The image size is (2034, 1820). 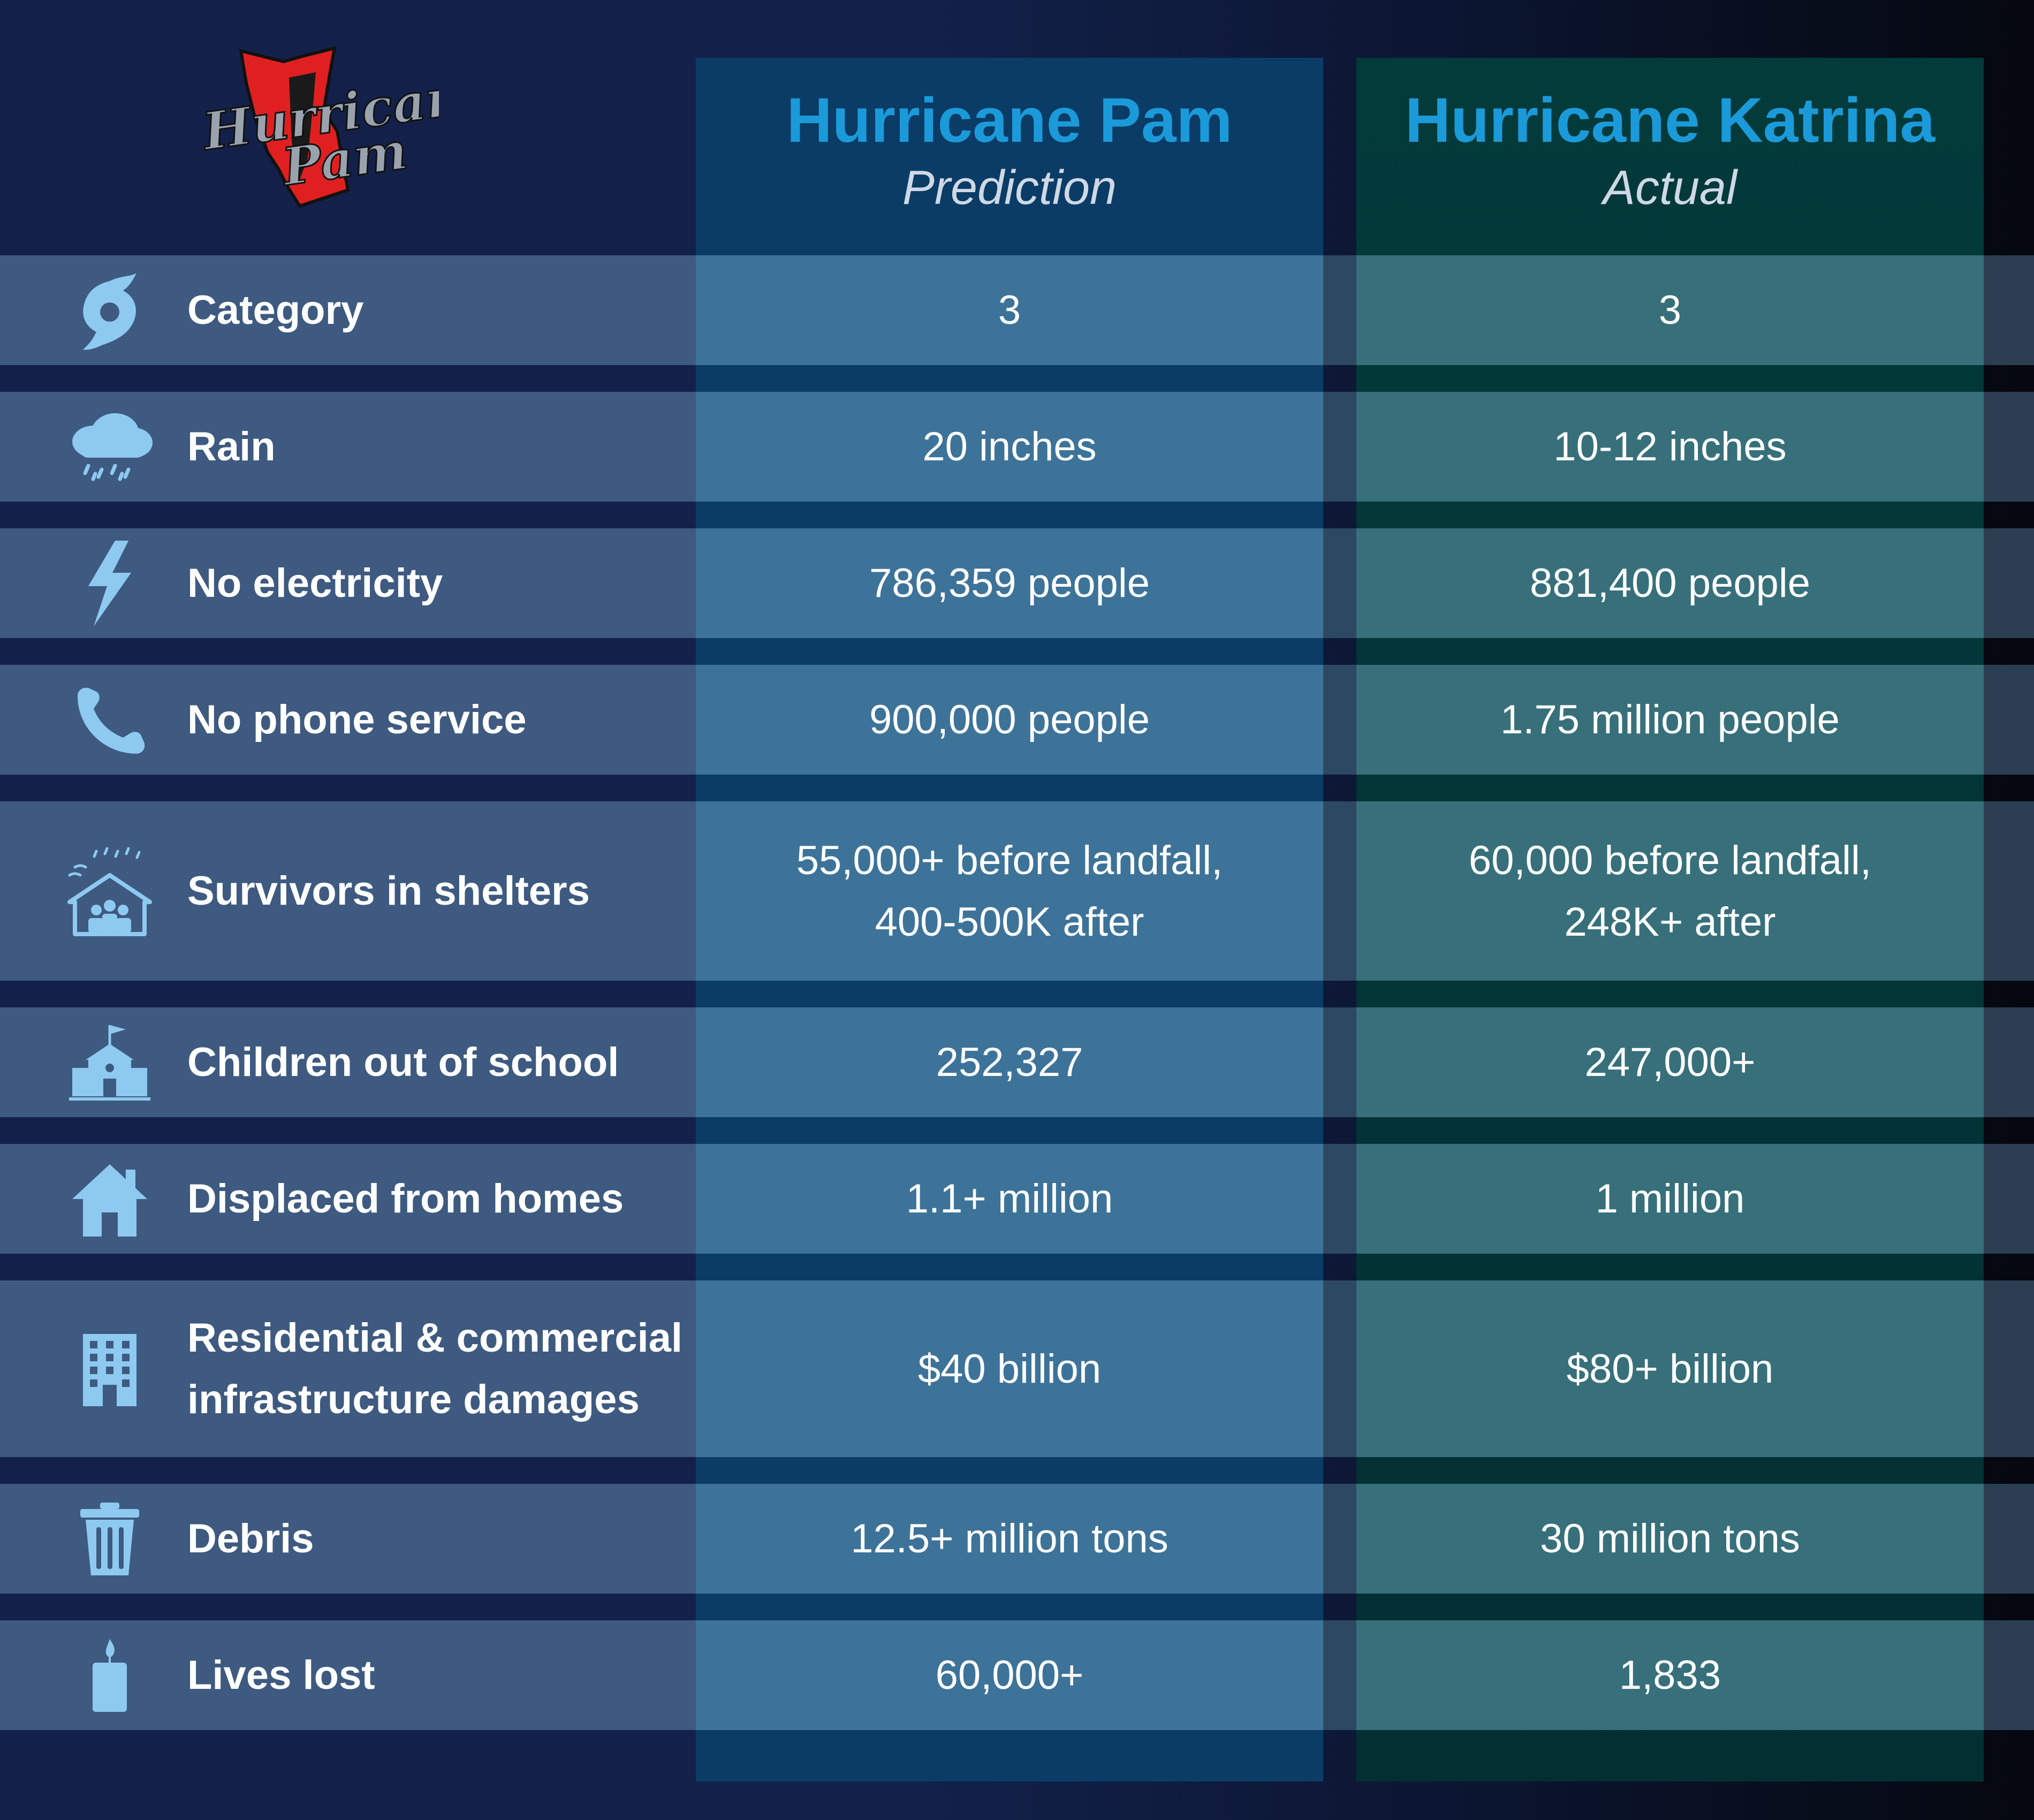 What do you see at coordinates (1670, 860) in the screenshot?
I see `katrina-value-line1: 60,000 before landfall,` at bounding box center [1670, 860].